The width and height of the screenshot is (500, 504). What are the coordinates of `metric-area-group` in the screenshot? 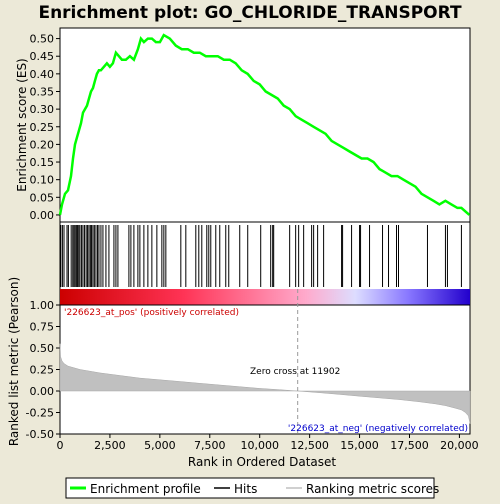 It's located at (265, 383).